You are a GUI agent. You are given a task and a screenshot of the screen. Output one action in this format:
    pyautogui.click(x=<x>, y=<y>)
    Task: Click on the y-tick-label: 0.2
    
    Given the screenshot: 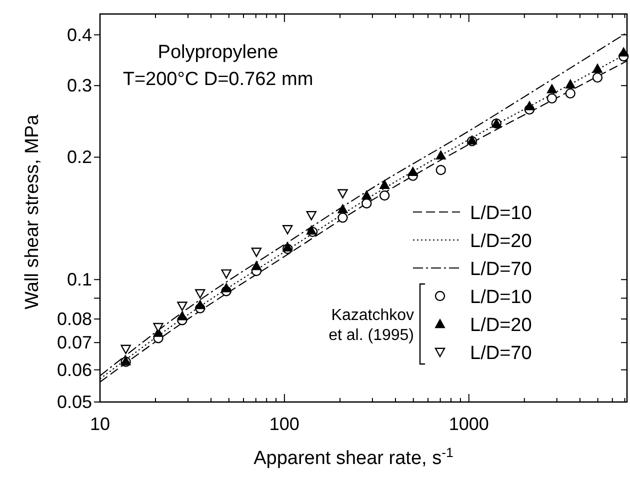 What is the action you would take?
    pyautogui.click(x=79, y=157)
    